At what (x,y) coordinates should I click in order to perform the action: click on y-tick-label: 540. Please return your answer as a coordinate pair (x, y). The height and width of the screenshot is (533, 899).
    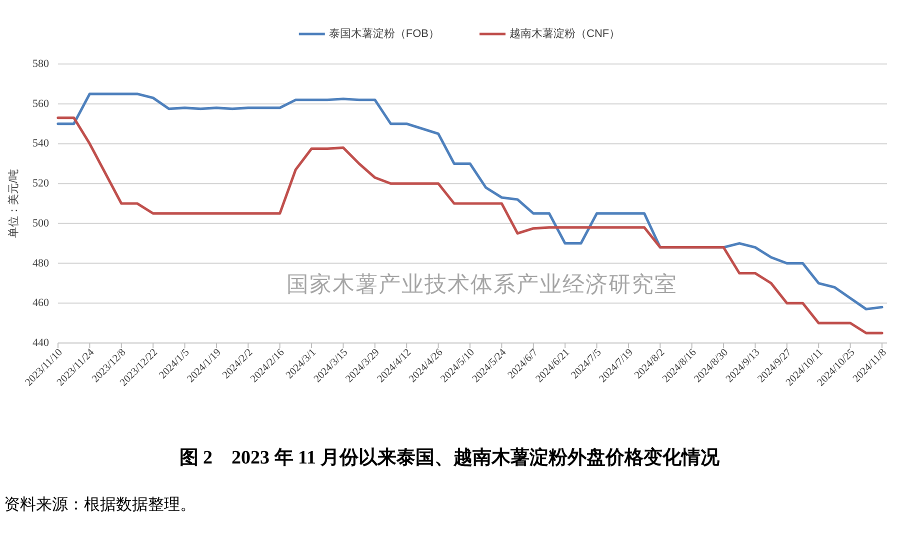
    Looking at the image, I should click on (41, 144).